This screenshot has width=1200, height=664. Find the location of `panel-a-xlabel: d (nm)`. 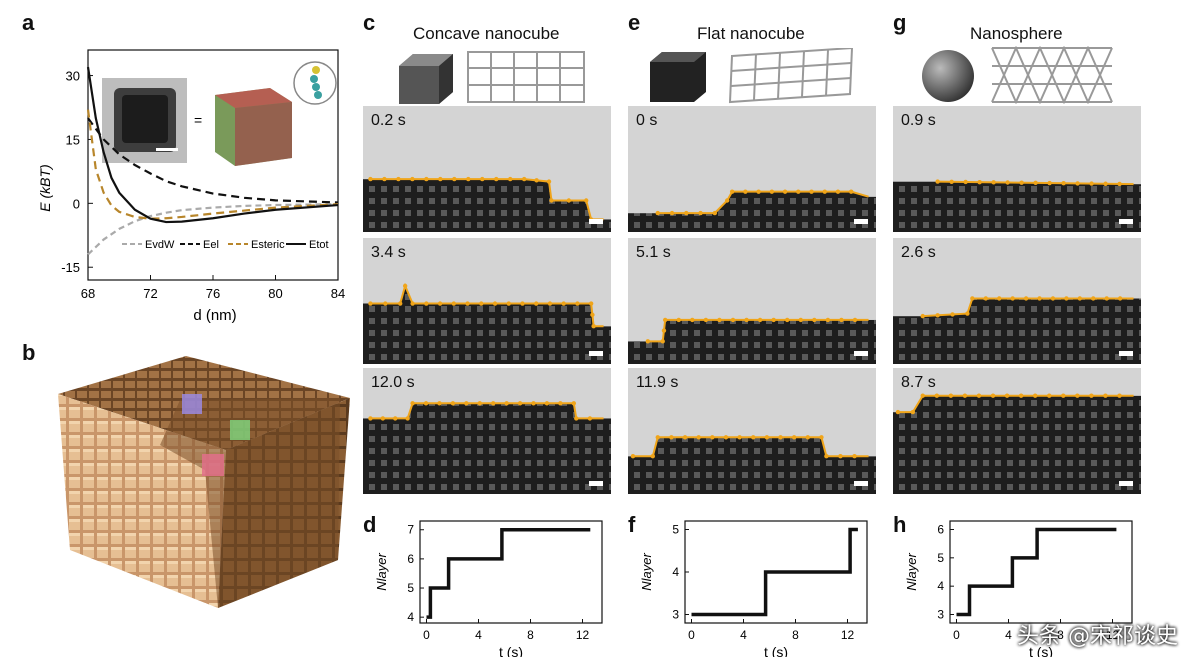

panel-a-xlabel: d (nm) is located at coordinates (214, 315).